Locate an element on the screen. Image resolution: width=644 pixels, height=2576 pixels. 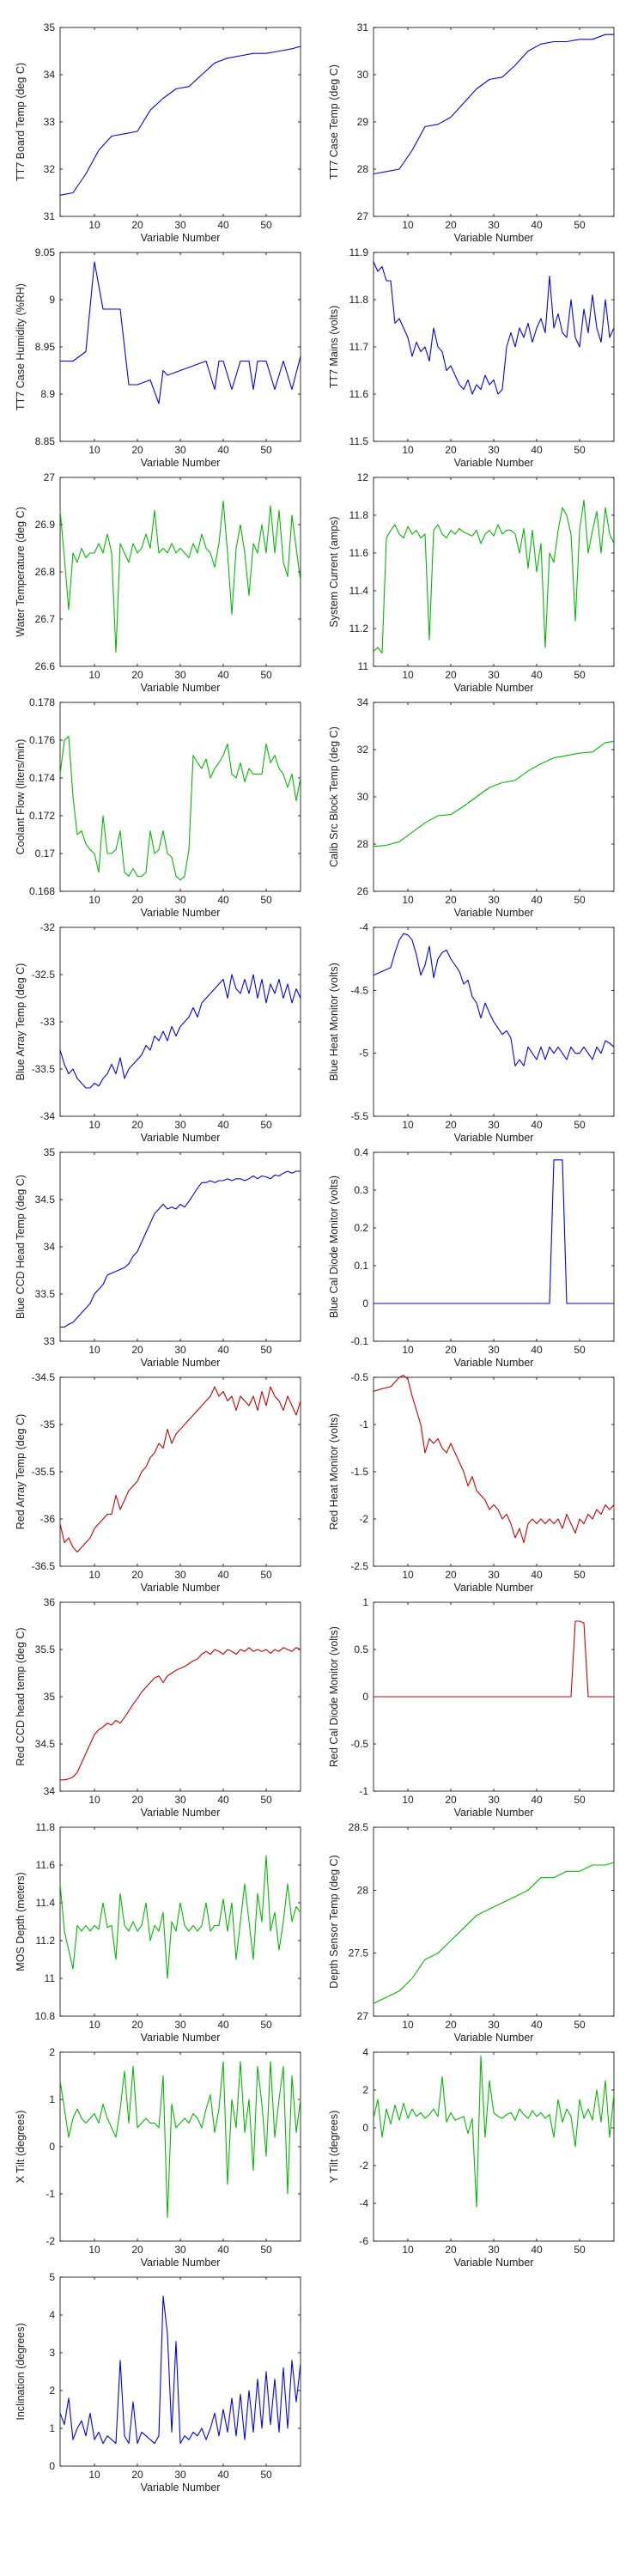
y-tick-label: -34 is located at coordinates (48, 1116).